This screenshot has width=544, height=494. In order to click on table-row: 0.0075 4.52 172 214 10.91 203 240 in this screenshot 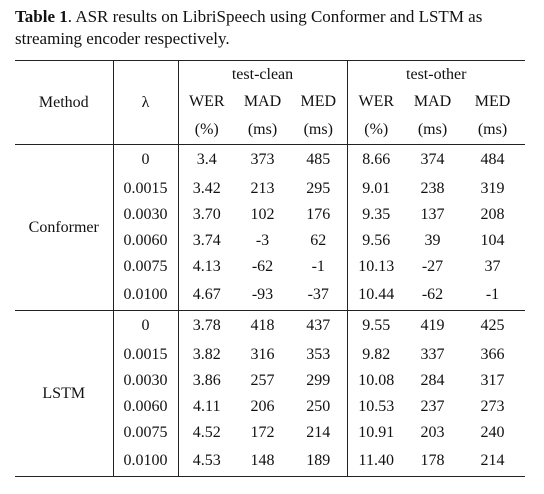, I will do `click(270, 432)`.